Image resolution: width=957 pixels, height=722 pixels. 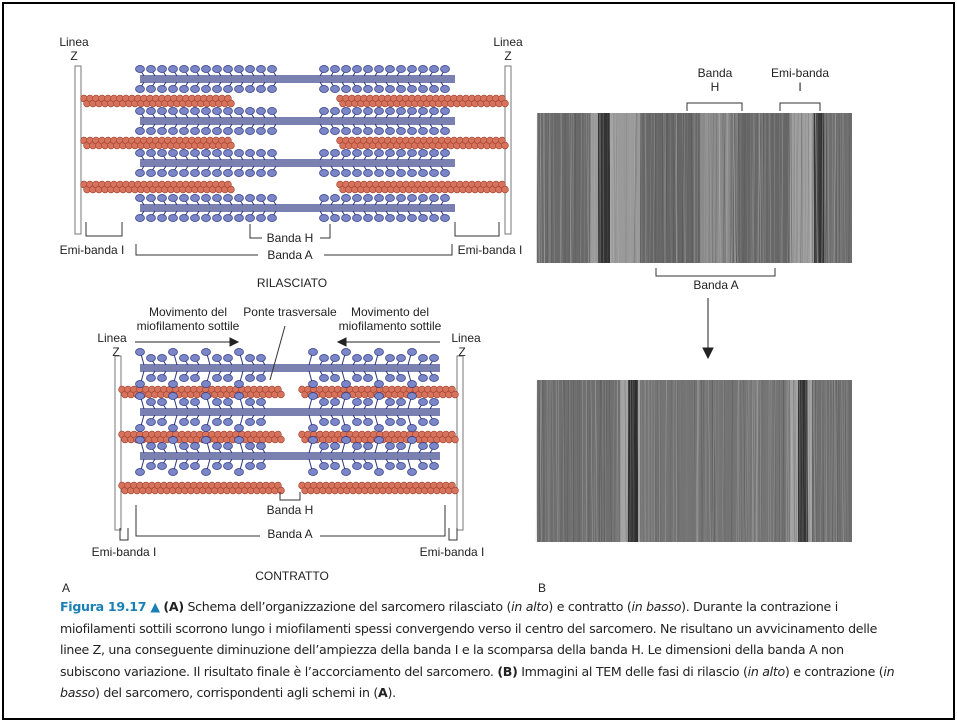 What do you see at coordinates (388, 342) in the screenshot?
I see `arrow` at bounding box center [388, 342].